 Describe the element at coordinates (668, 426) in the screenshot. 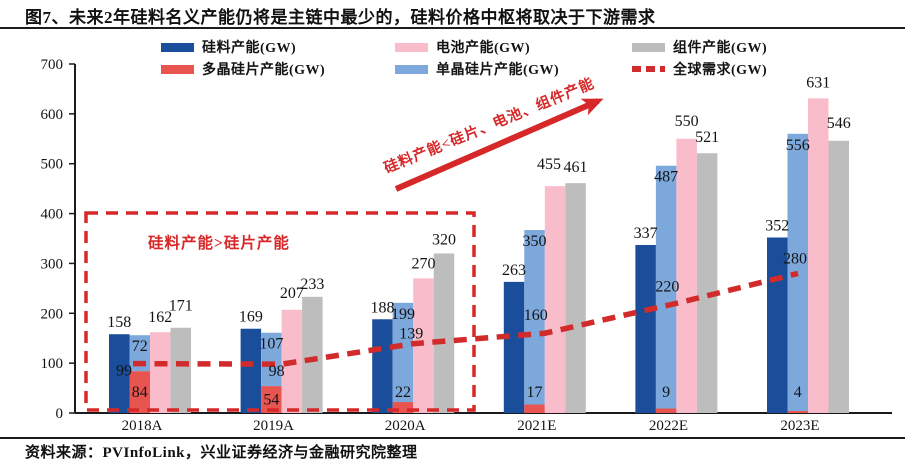

I see `x-category-label: 2022E` at that location.